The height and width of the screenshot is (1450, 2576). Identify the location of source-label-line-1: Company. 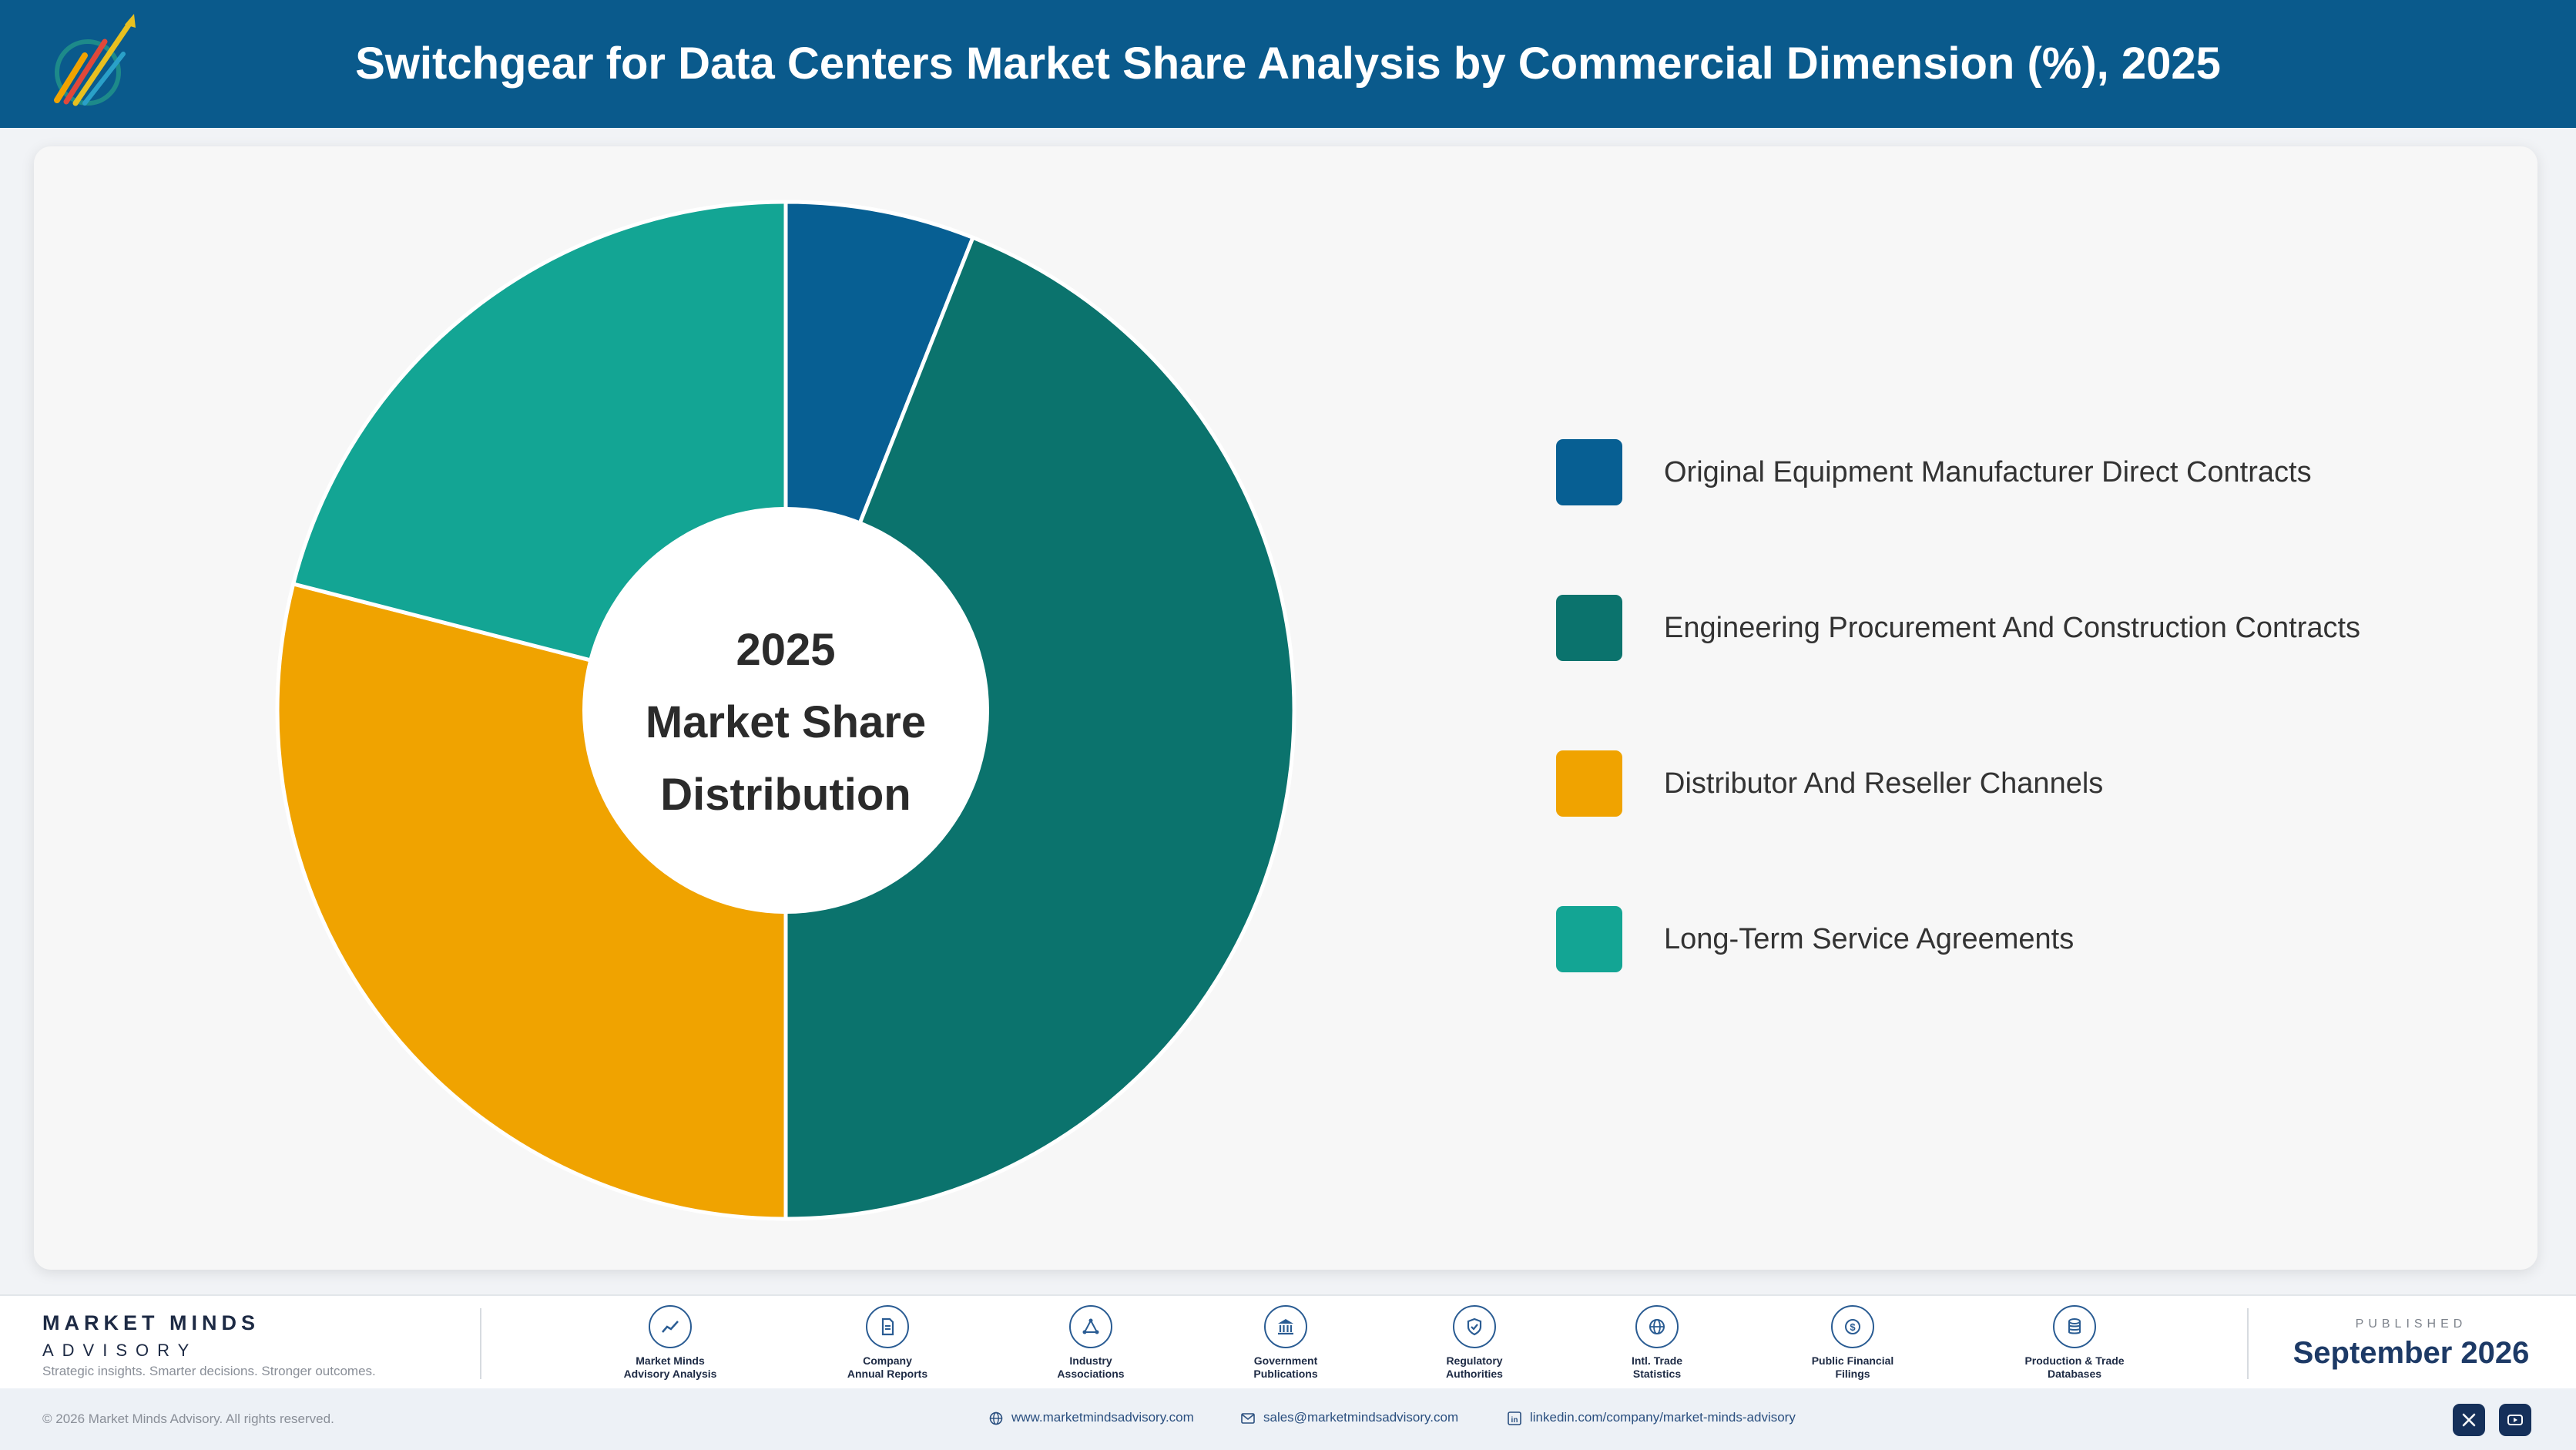
(887, 1360).